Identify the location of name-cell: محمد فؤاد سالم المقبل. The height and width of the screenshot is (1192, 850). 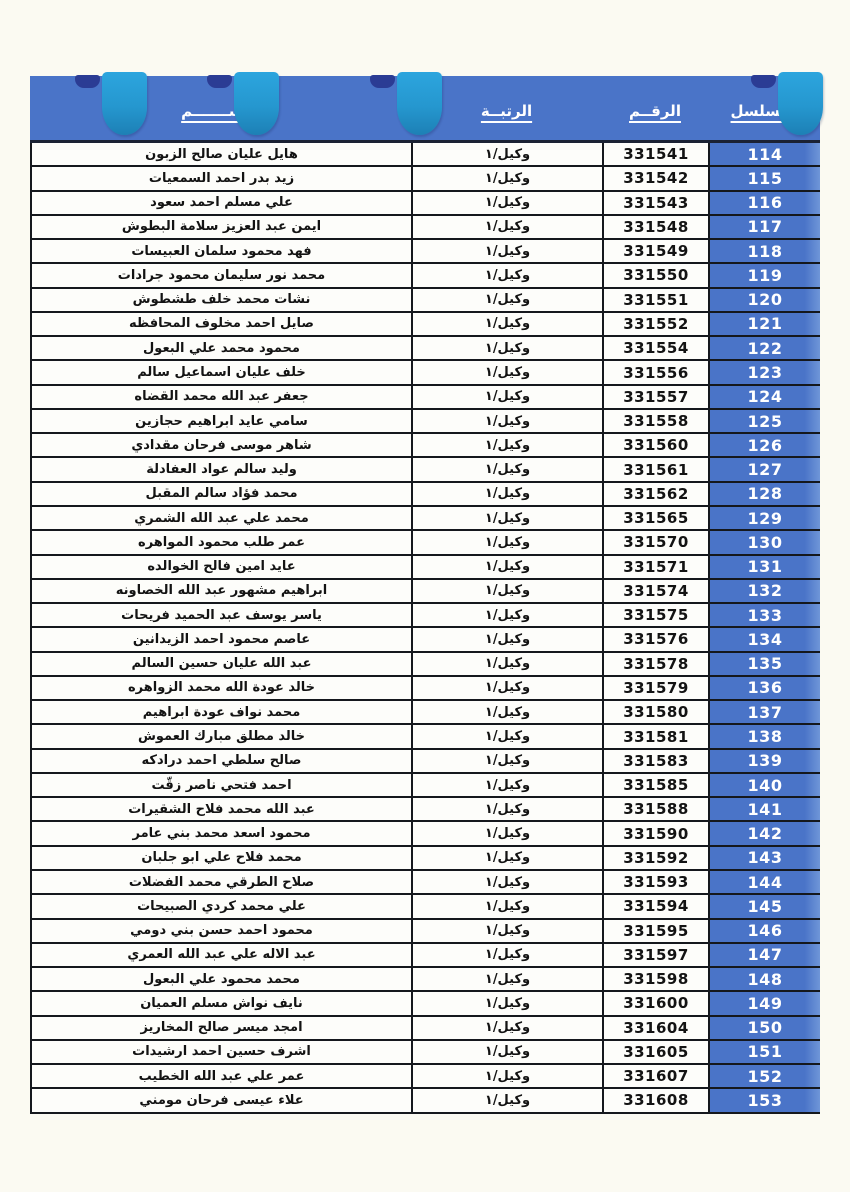
(220, 493).